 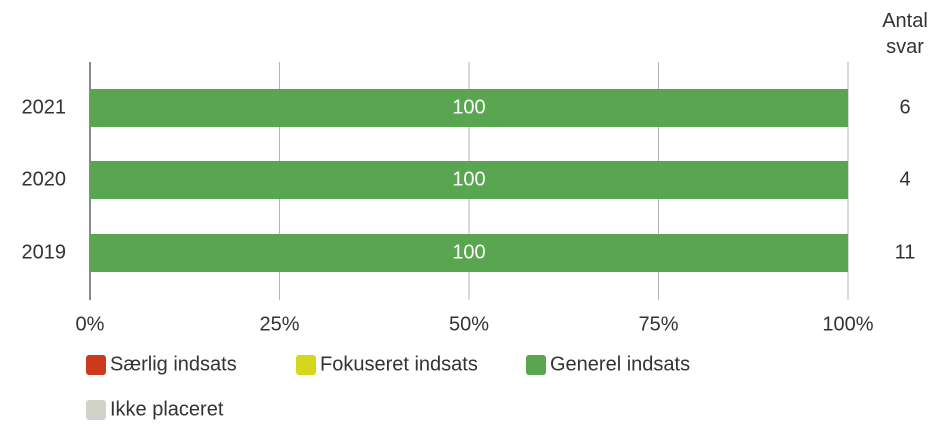 What do you see at coordinates (905, 252) in the screenshot?
I see `count-label: 11` at bounding box center [905, 252].